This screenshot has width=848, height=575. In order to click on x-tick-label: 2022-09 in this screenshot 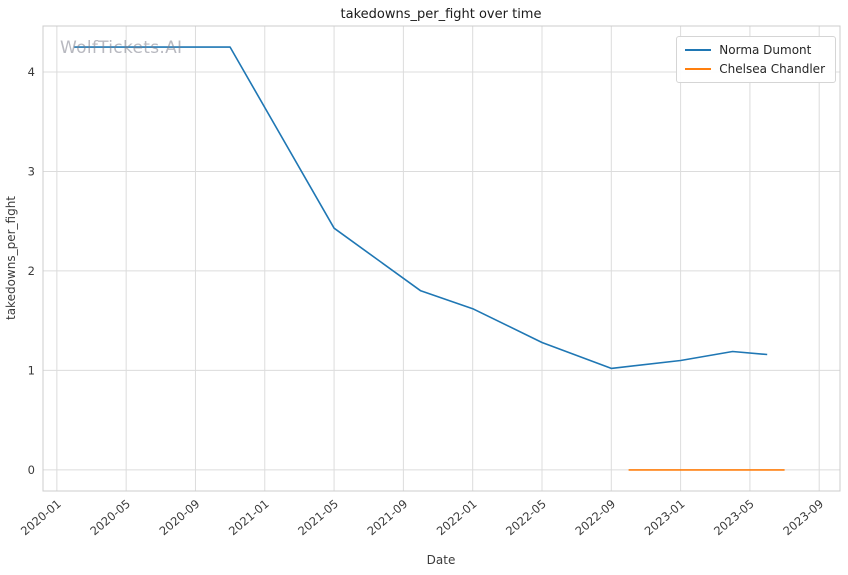, I will do `click(595, 518)`.